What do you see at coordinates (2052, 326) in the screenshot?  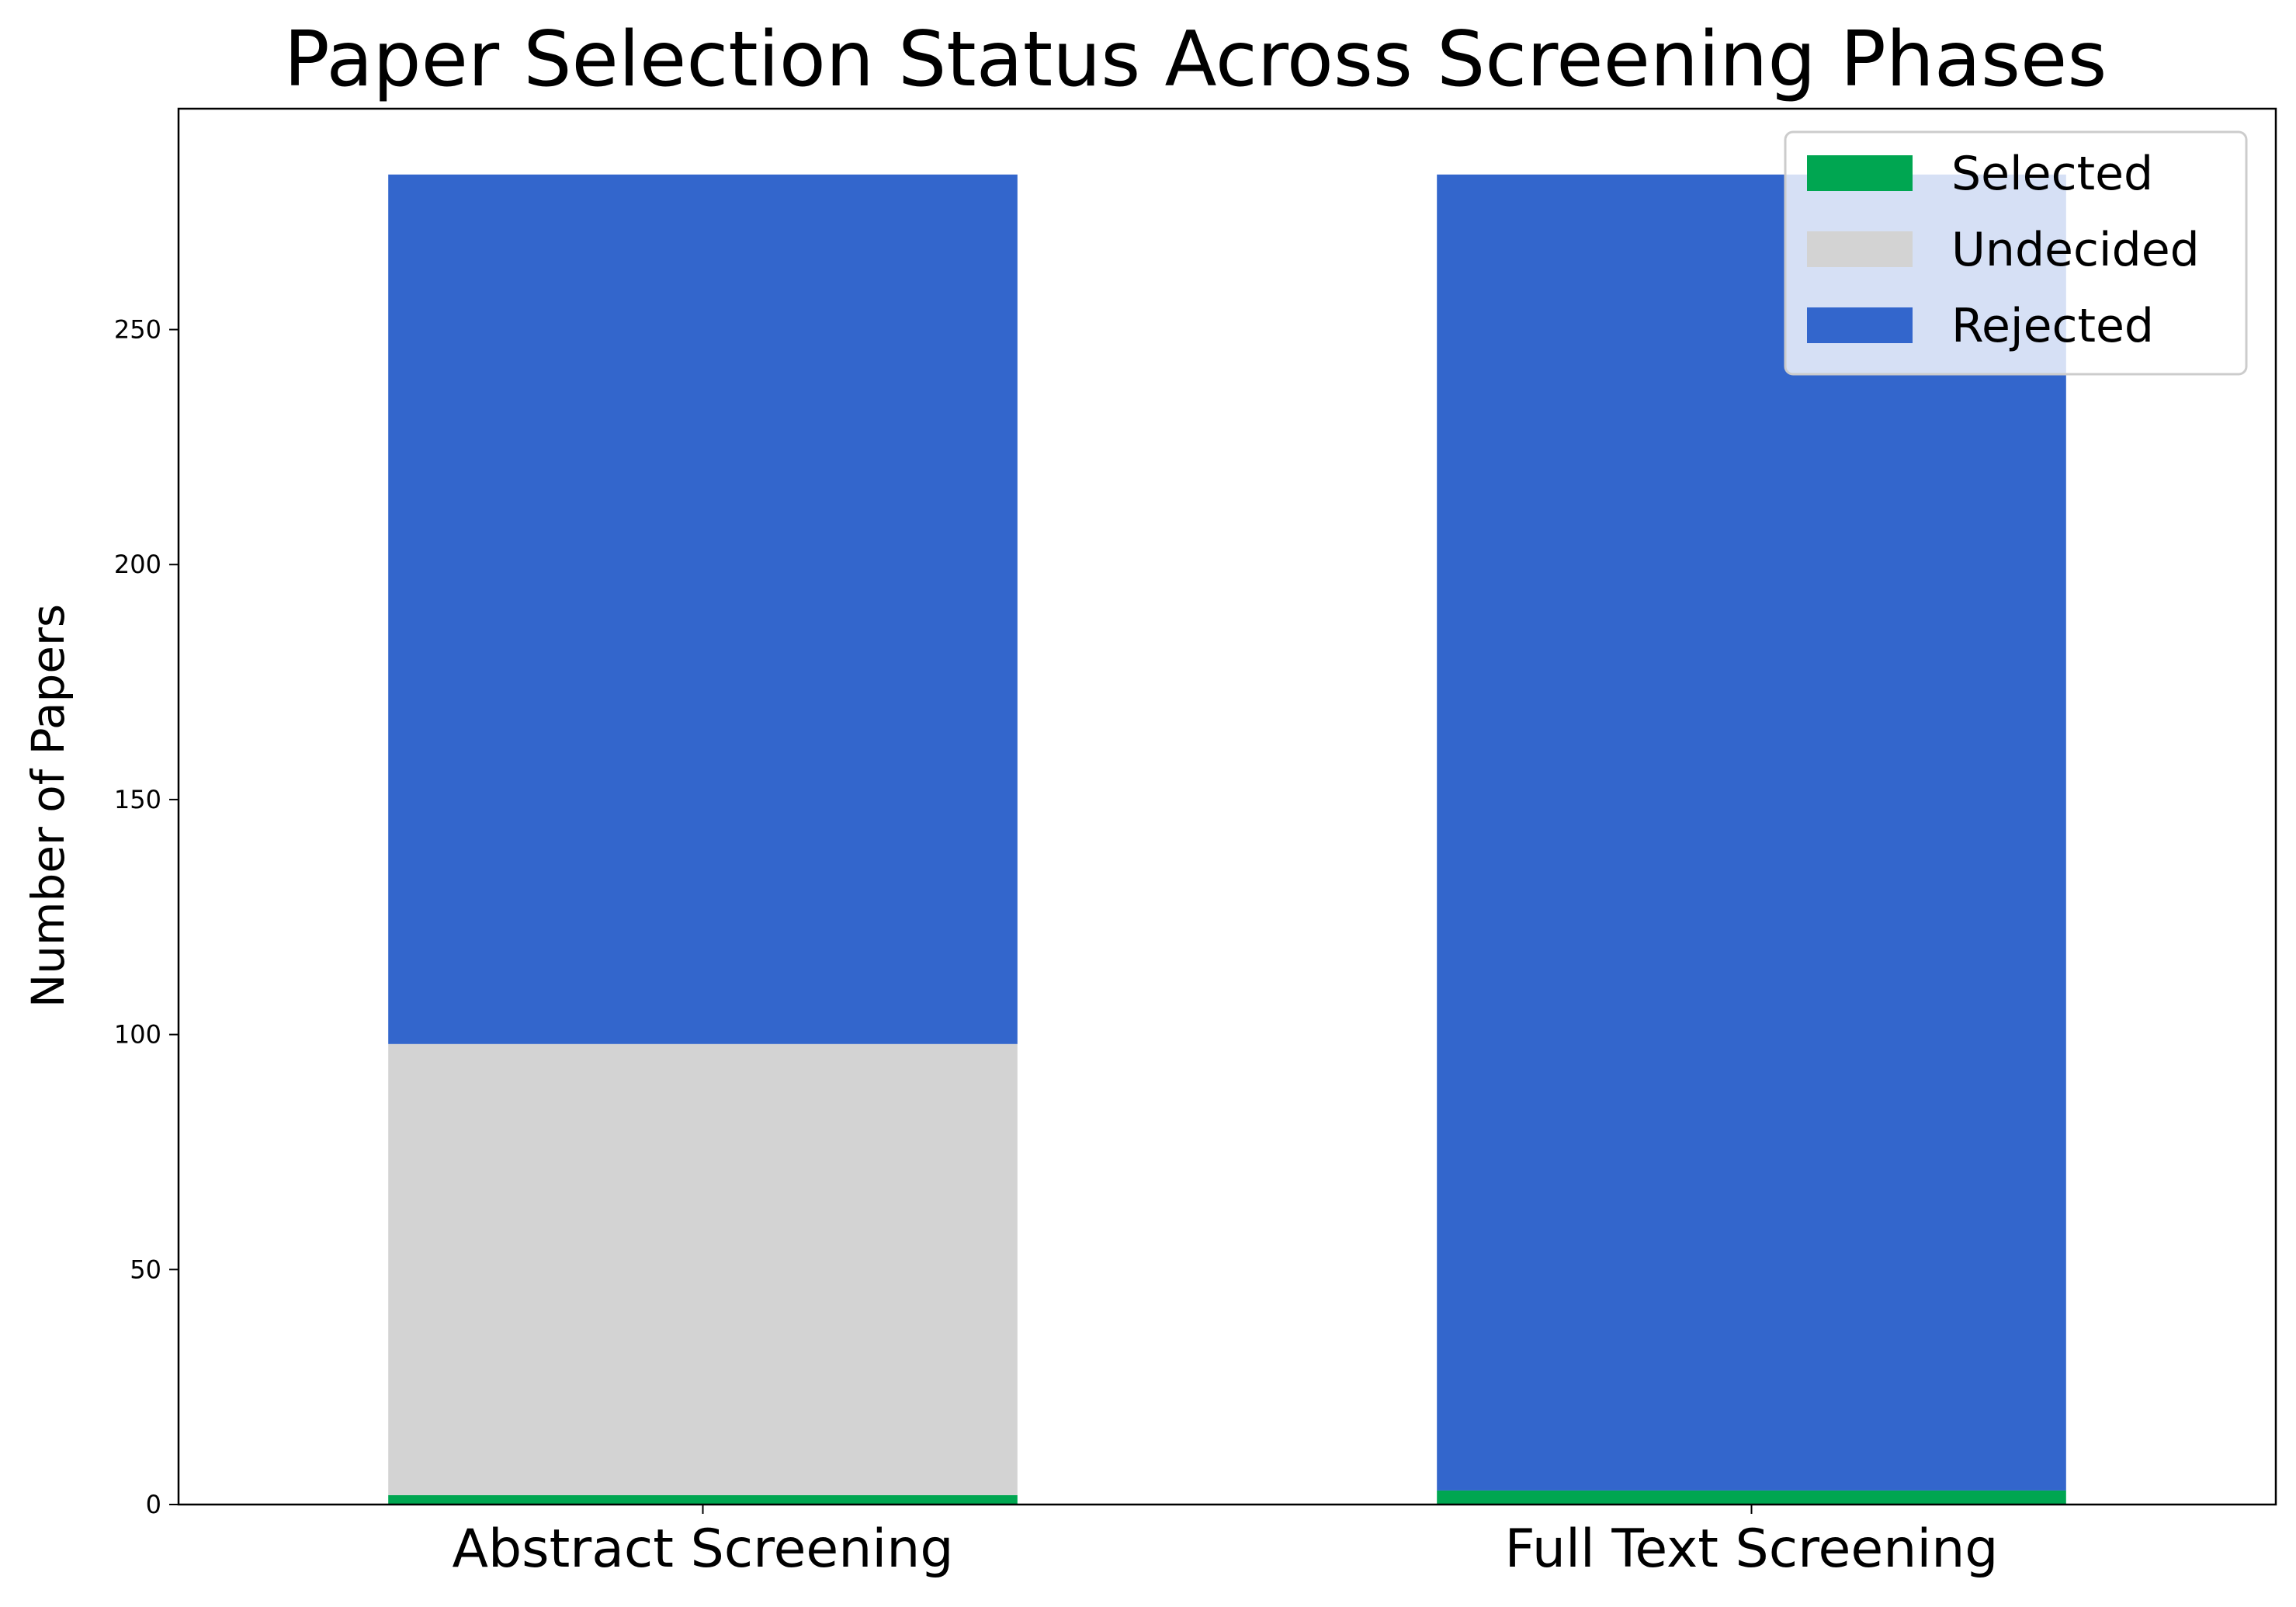 I see `legend-label-rejected: Rejected` at bounding box center [2052, 326].